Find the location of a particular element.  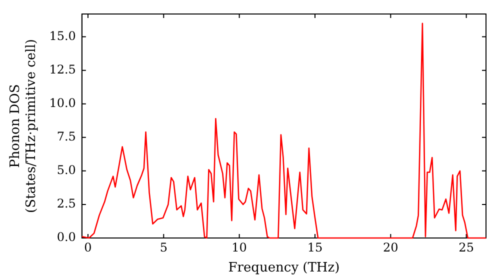

y-tick-label: 2.5 is located at coordinates (66, 203).